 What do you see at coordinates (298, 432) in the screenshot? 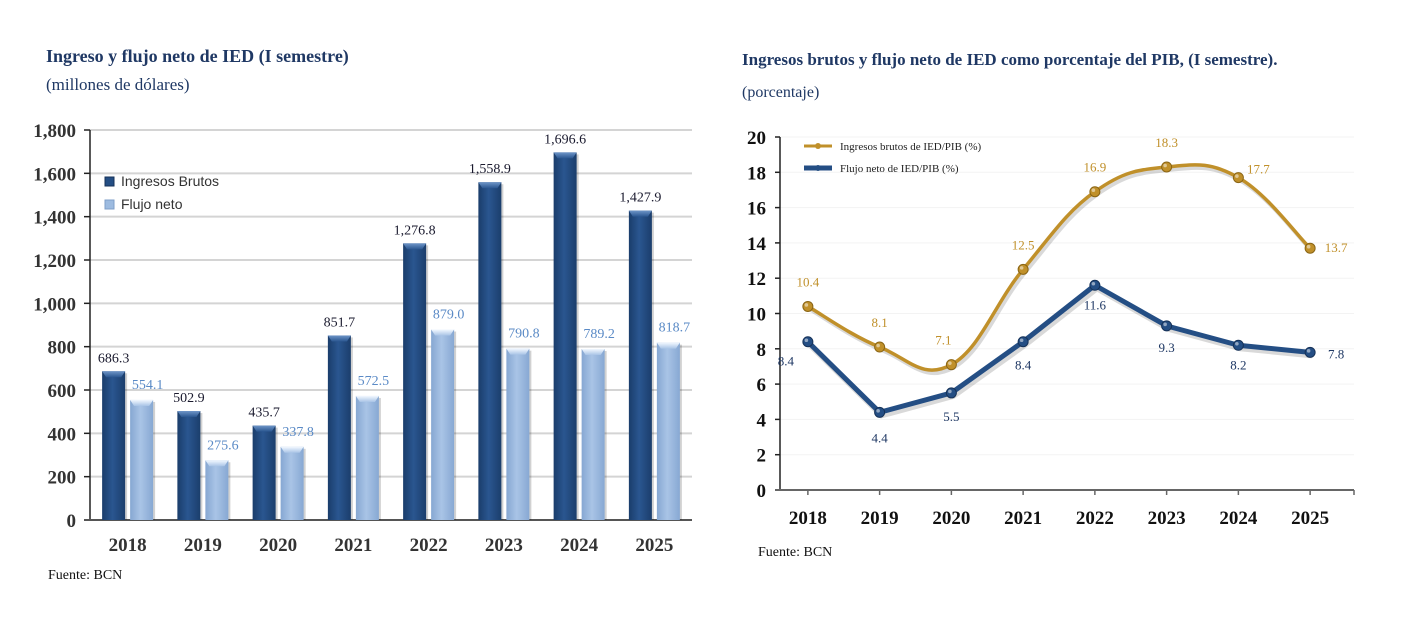
I see `data-label: 337.8` at bounding box center [298, 432].